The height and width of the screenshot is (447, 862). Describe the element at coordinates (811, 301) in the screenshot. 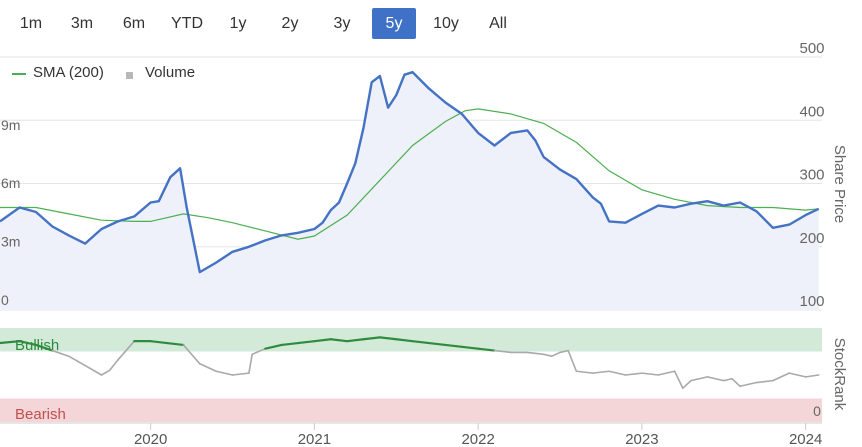

I see `price-tick-label: 100` at that location.